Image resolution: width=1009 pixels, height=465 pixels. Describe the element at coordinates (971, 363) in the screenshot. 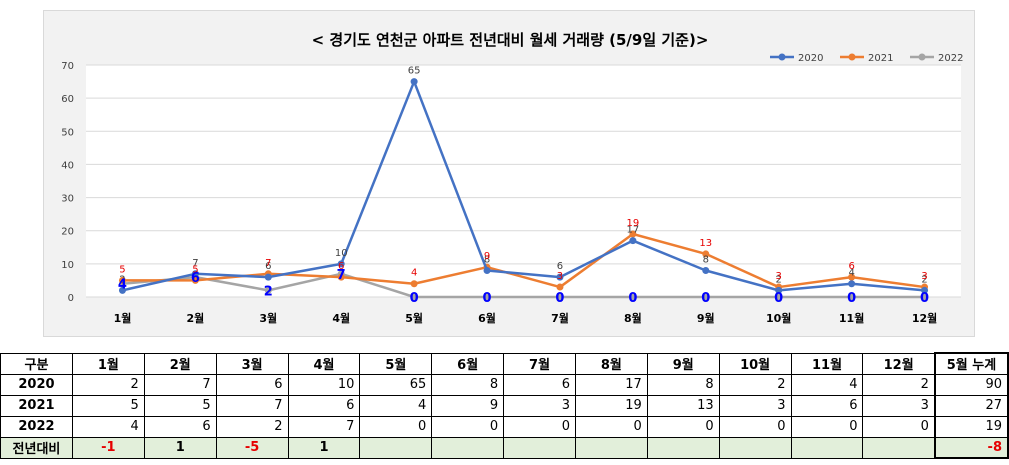

I see `column-header: 5월 누계` at that location.